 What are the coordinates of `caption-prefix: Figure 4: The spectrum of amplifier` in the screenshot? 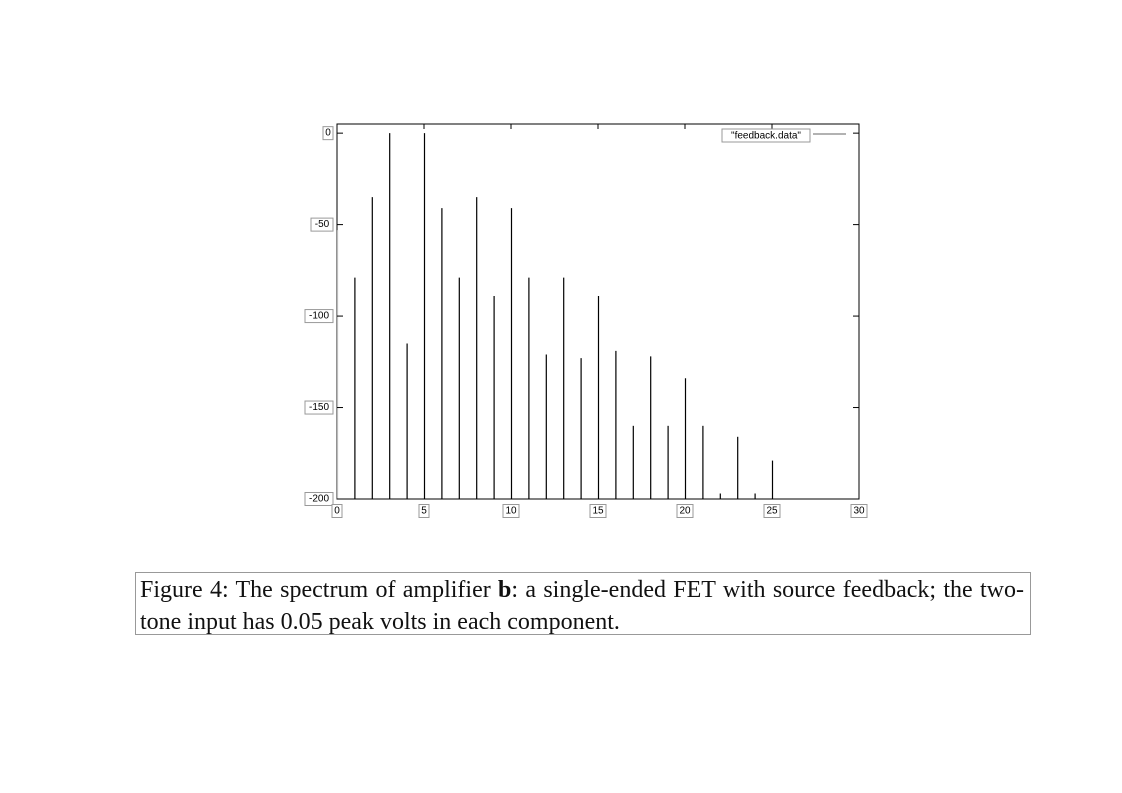 It's located at (319, 590).